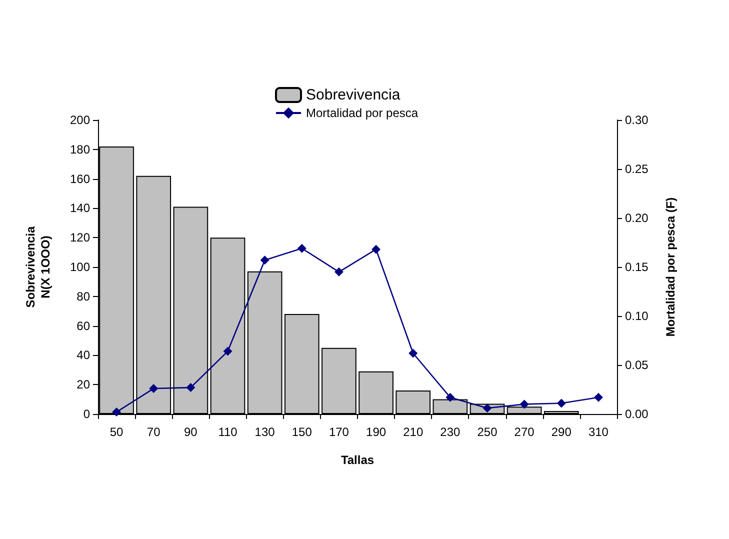 The height and width of the screenshot is (539, 729). I want to click on y-tick-label: 0, so click(86, 414).